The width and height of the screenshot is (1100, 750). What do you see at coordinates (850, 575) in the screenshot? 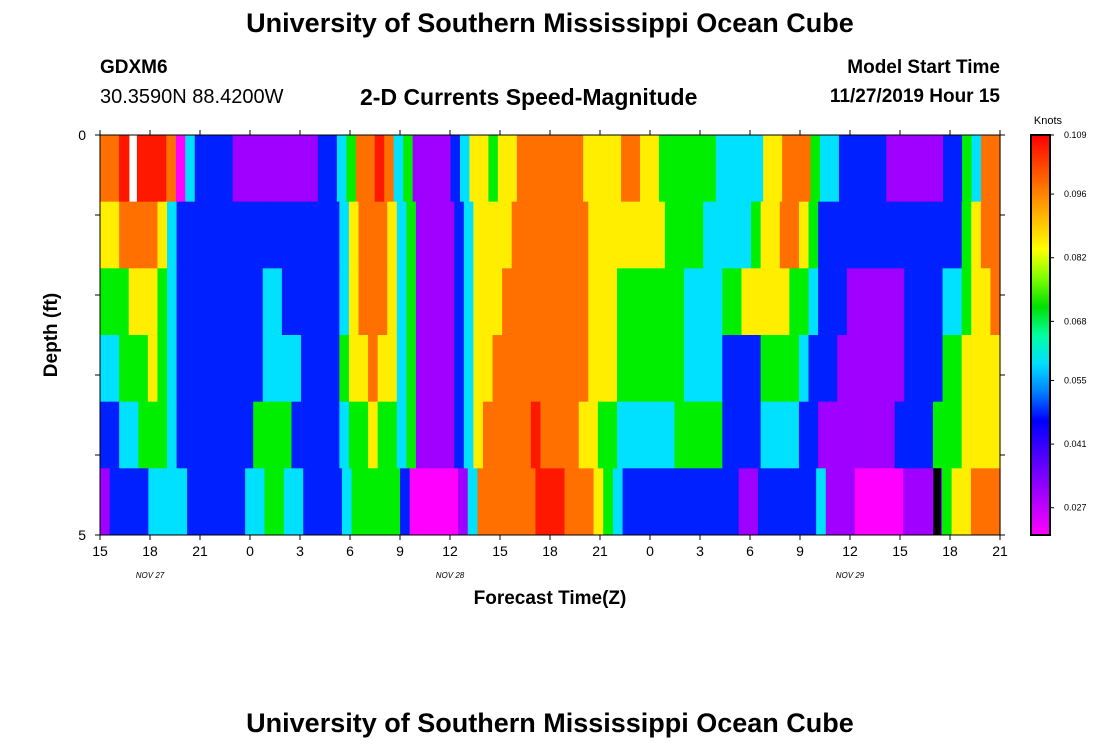
I see `date-label: NOV 29` at bounding box center [850, 575].